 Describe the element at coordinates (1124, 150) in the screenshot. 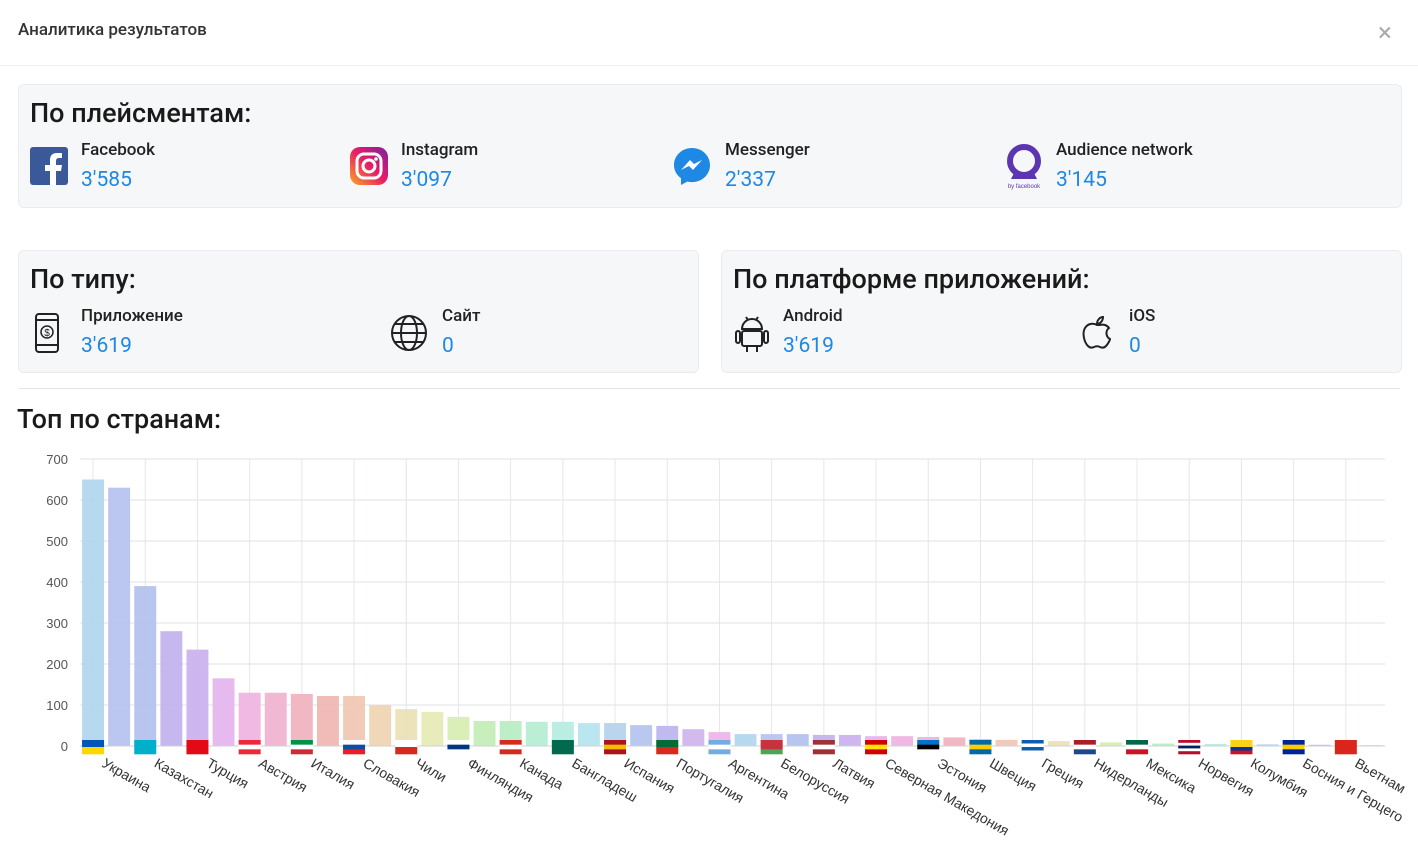

I see `placement-label: Audience network` at that location.